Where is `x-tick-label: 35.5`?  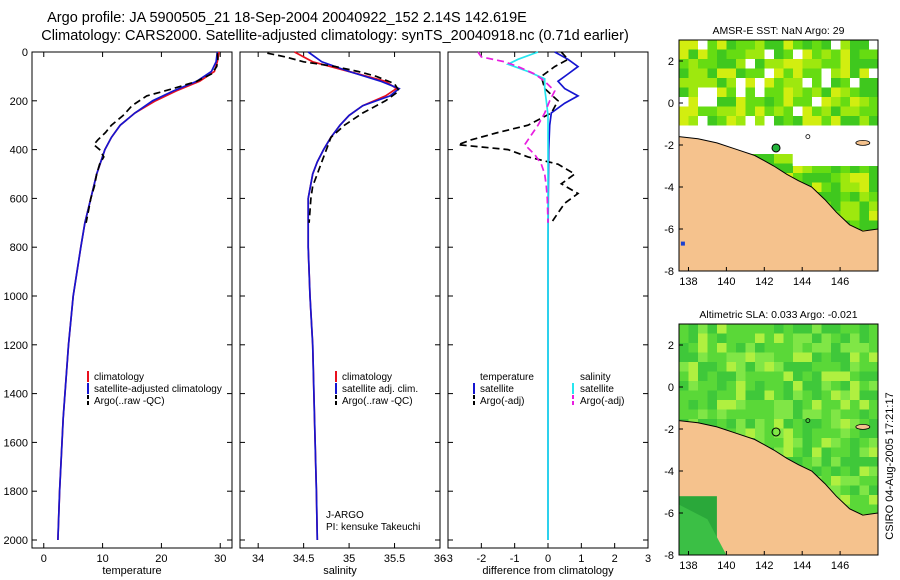
x-tick-label: 35.5 is located at coordinates (394, 559).